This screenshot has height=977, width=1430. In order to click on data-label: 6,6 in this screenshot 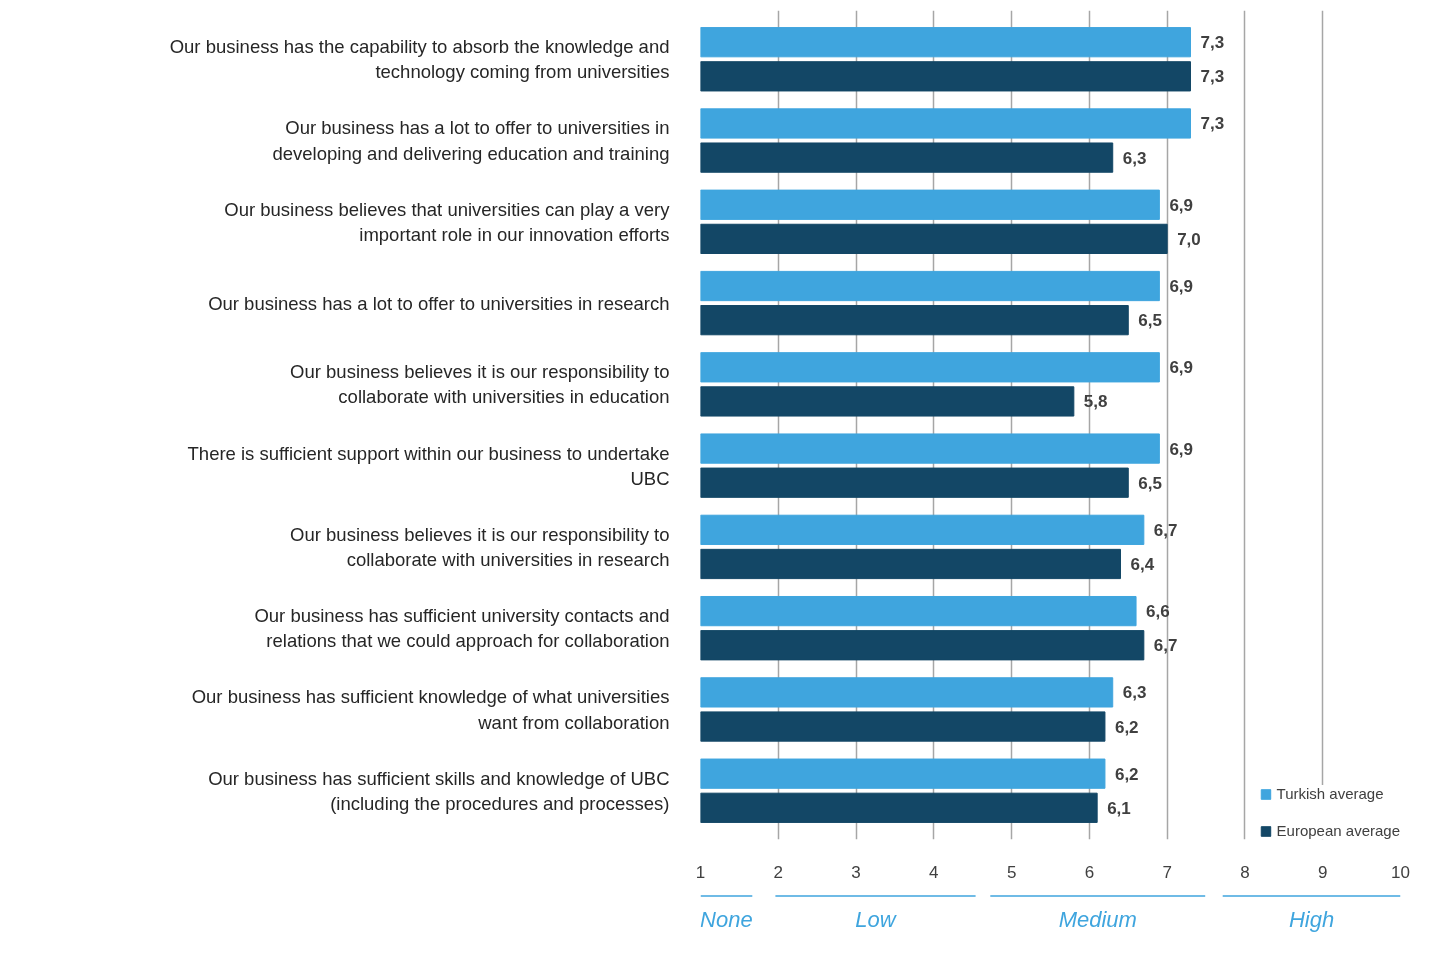, I will do `click(1158, 612)`.